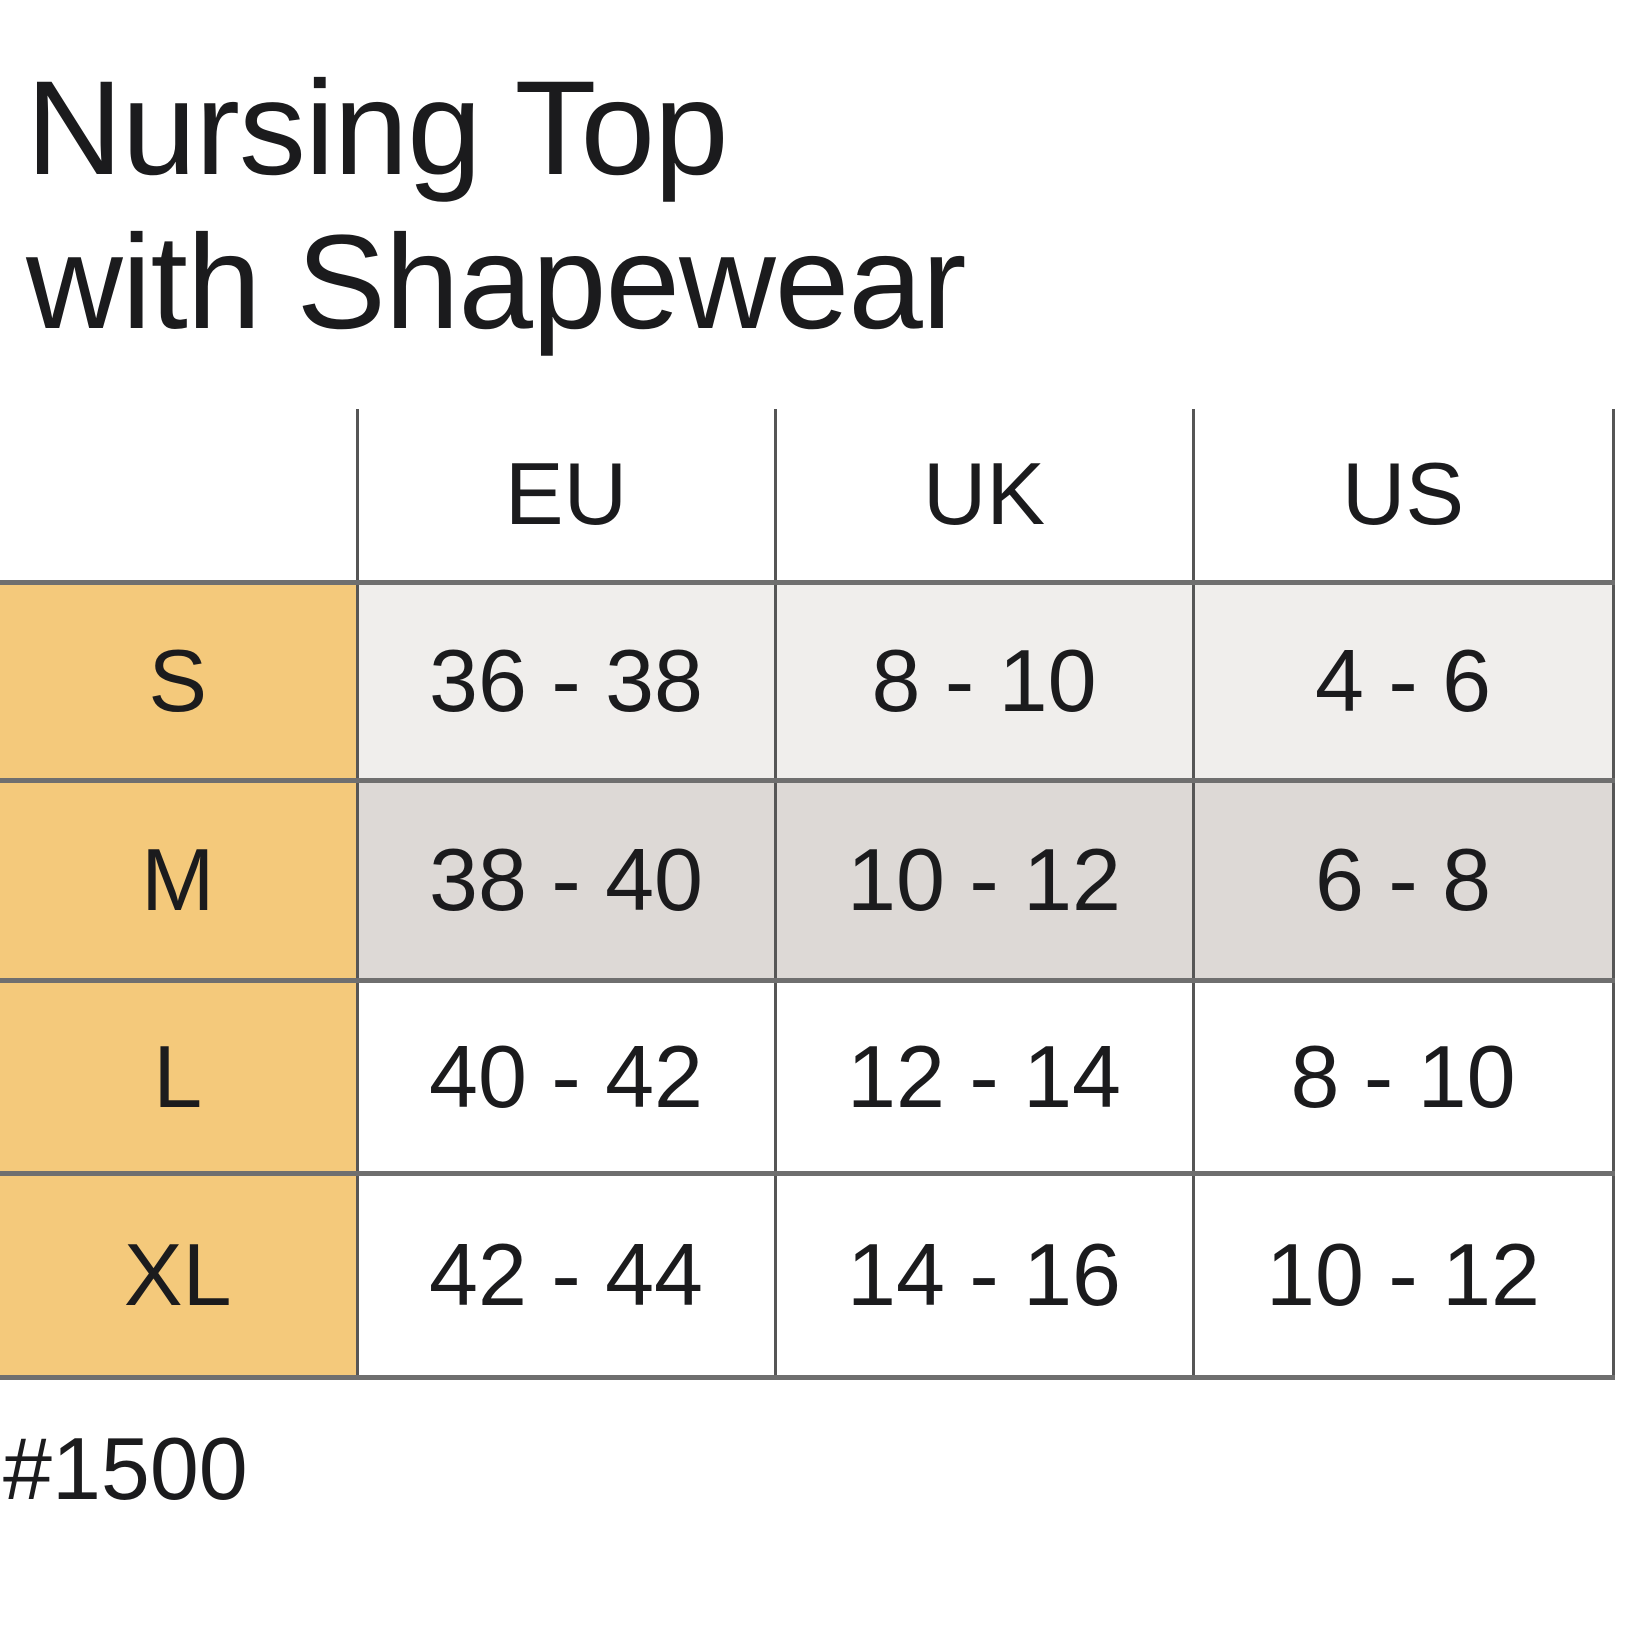  Describe the element at coordinates (178, 880) in the screenshot. I see `size-label-m: M` at that location.